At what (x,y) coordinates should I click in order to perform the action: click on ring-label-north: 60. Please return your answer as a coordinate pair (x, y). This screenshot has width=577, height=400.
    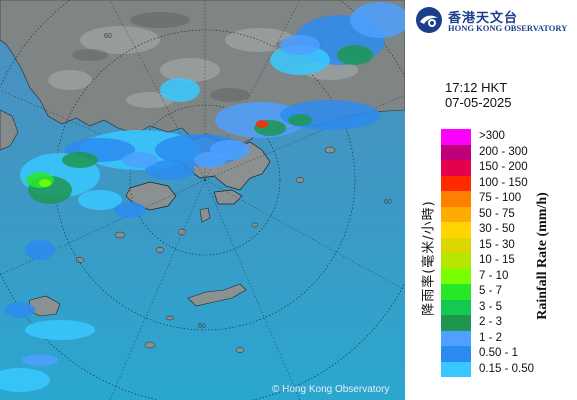
    Looking at the image, I should click on (108, 36).